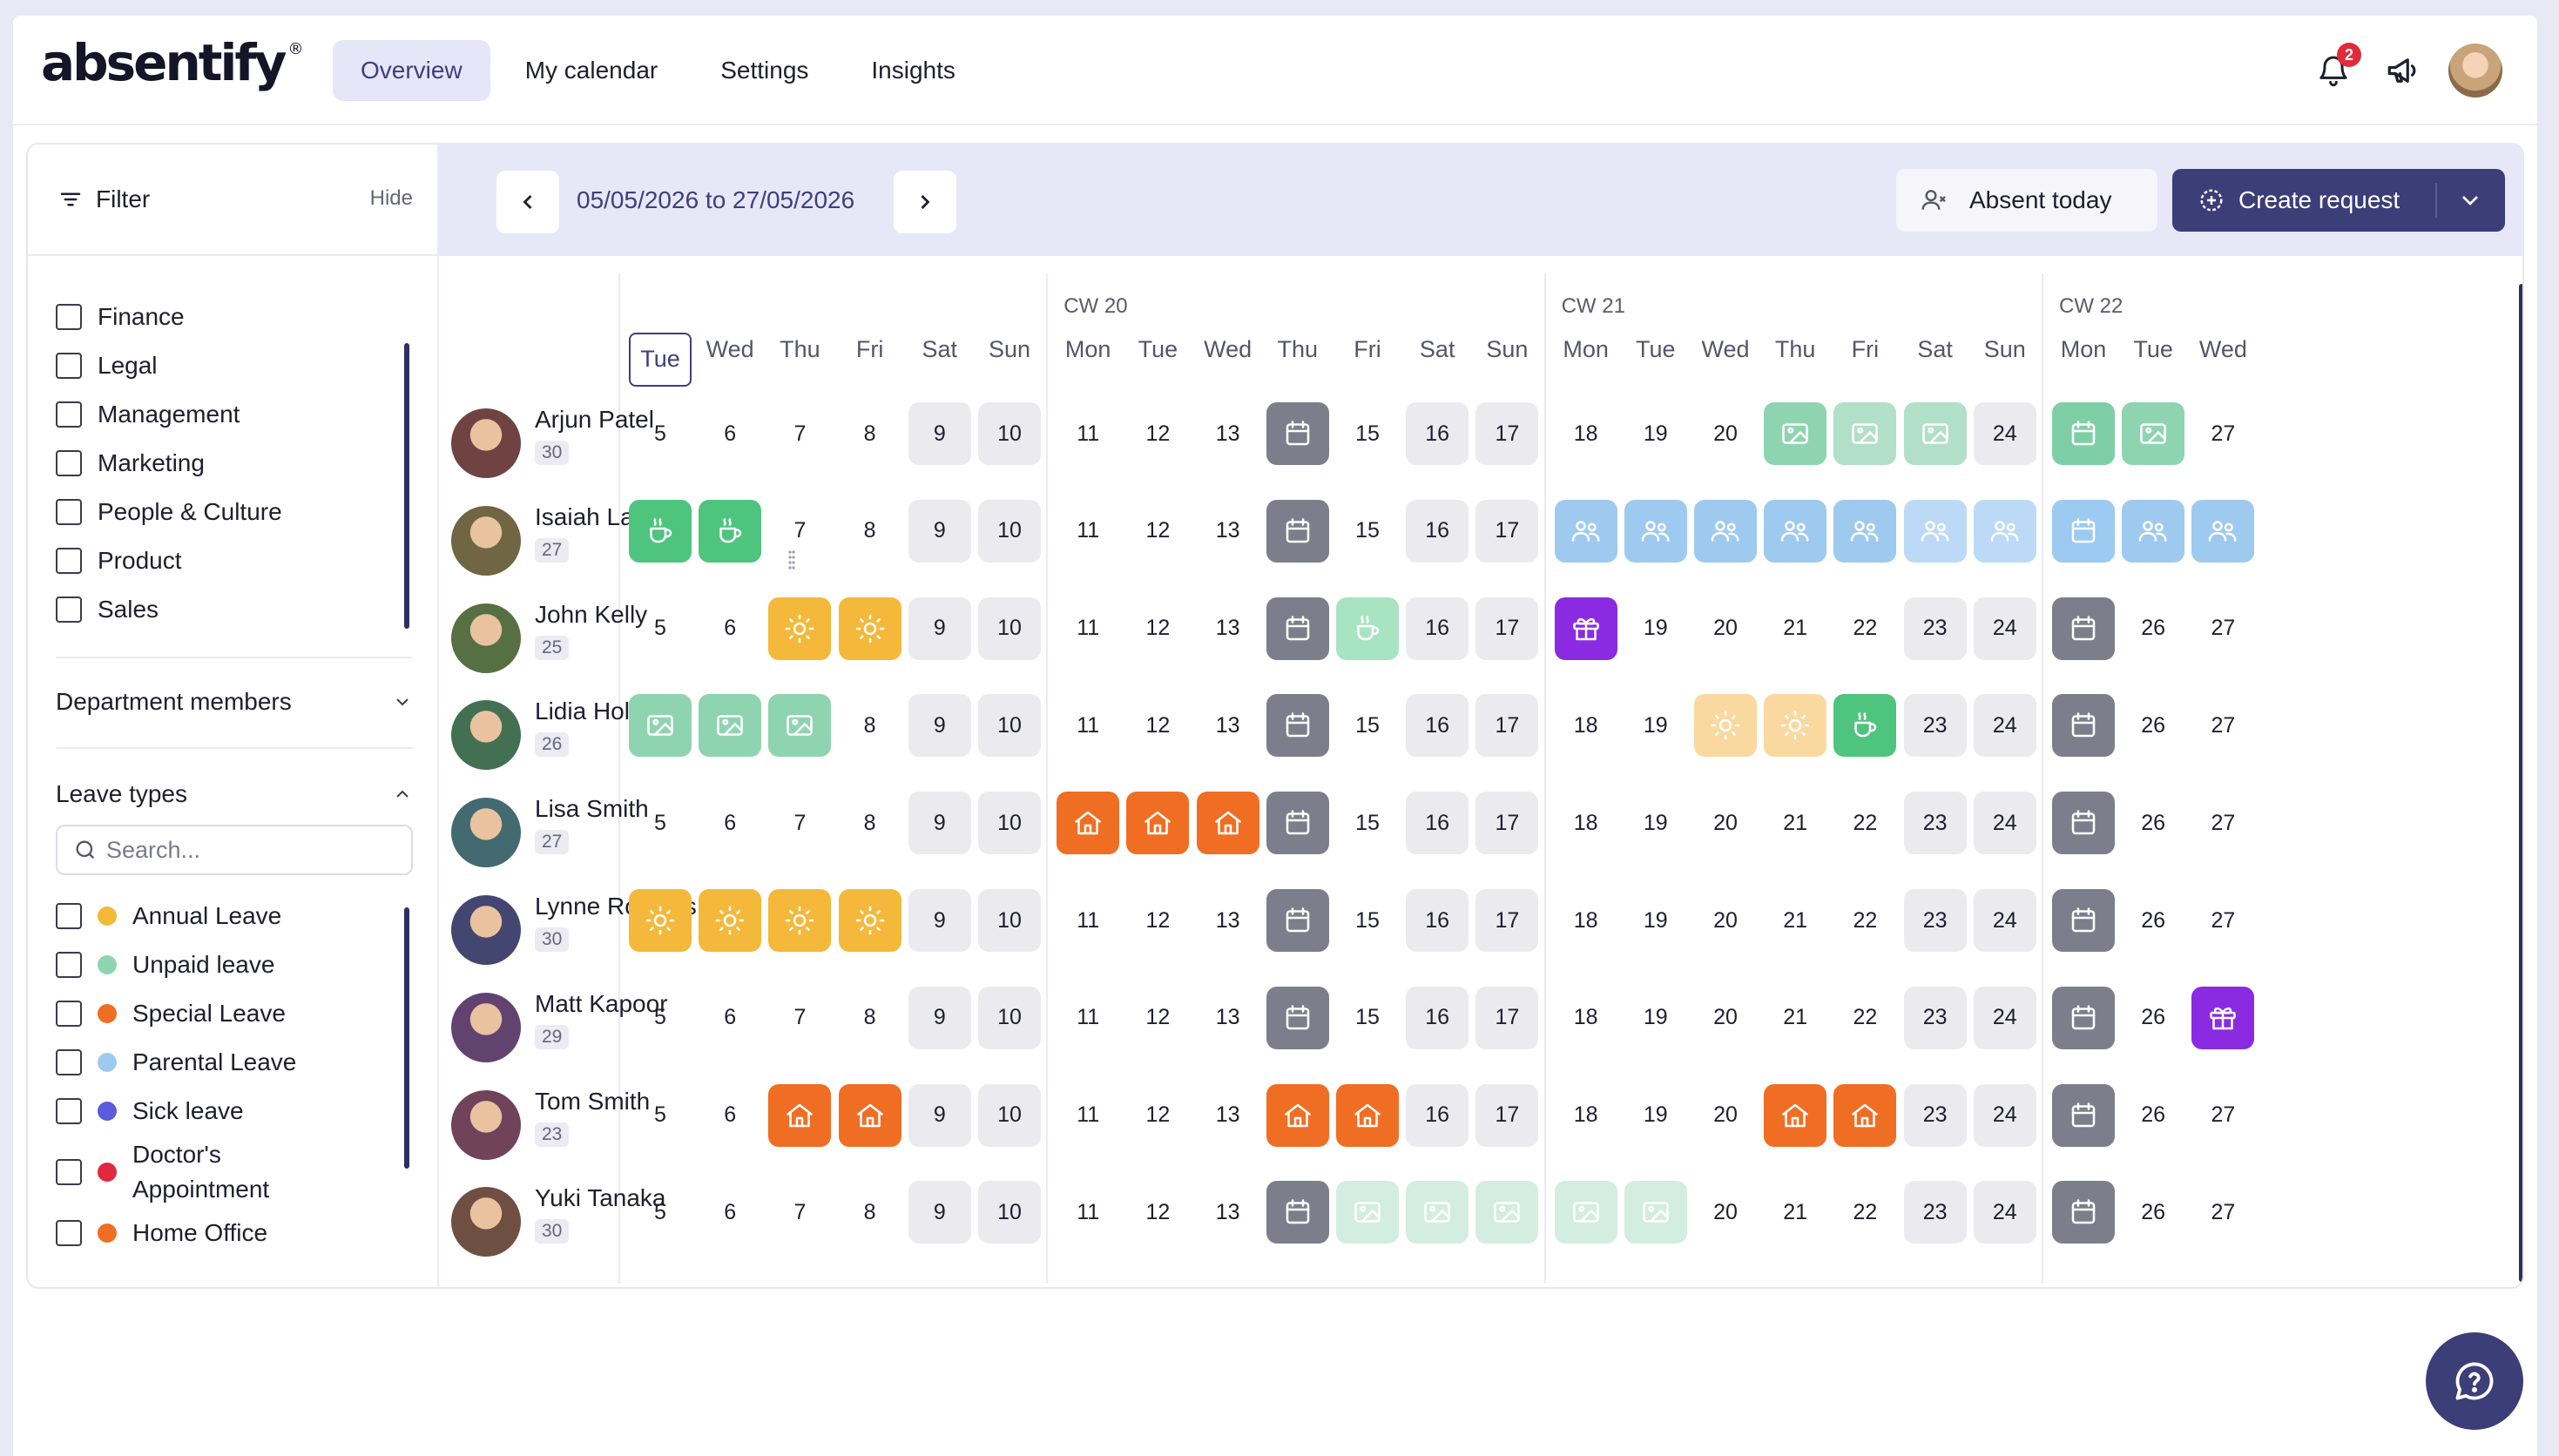 The height and width of the screenshot is (1456, 2559). Describe the element at coordinates (172, 62) in the screenshot. I see `absentify-logo: absentify ®` at that location.